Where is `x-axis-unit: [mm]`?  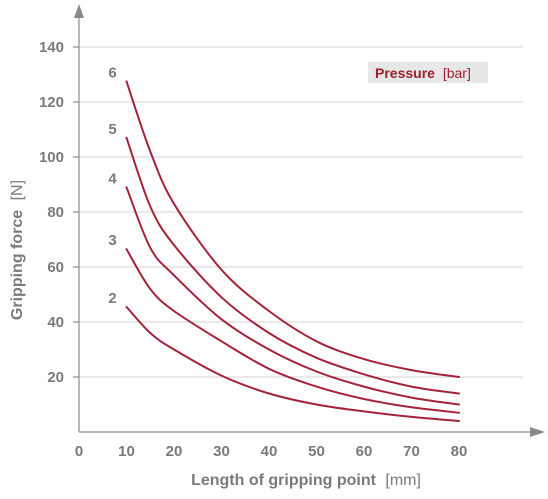 x-axis-unit: [mm] is located at coordinates (403, 480).